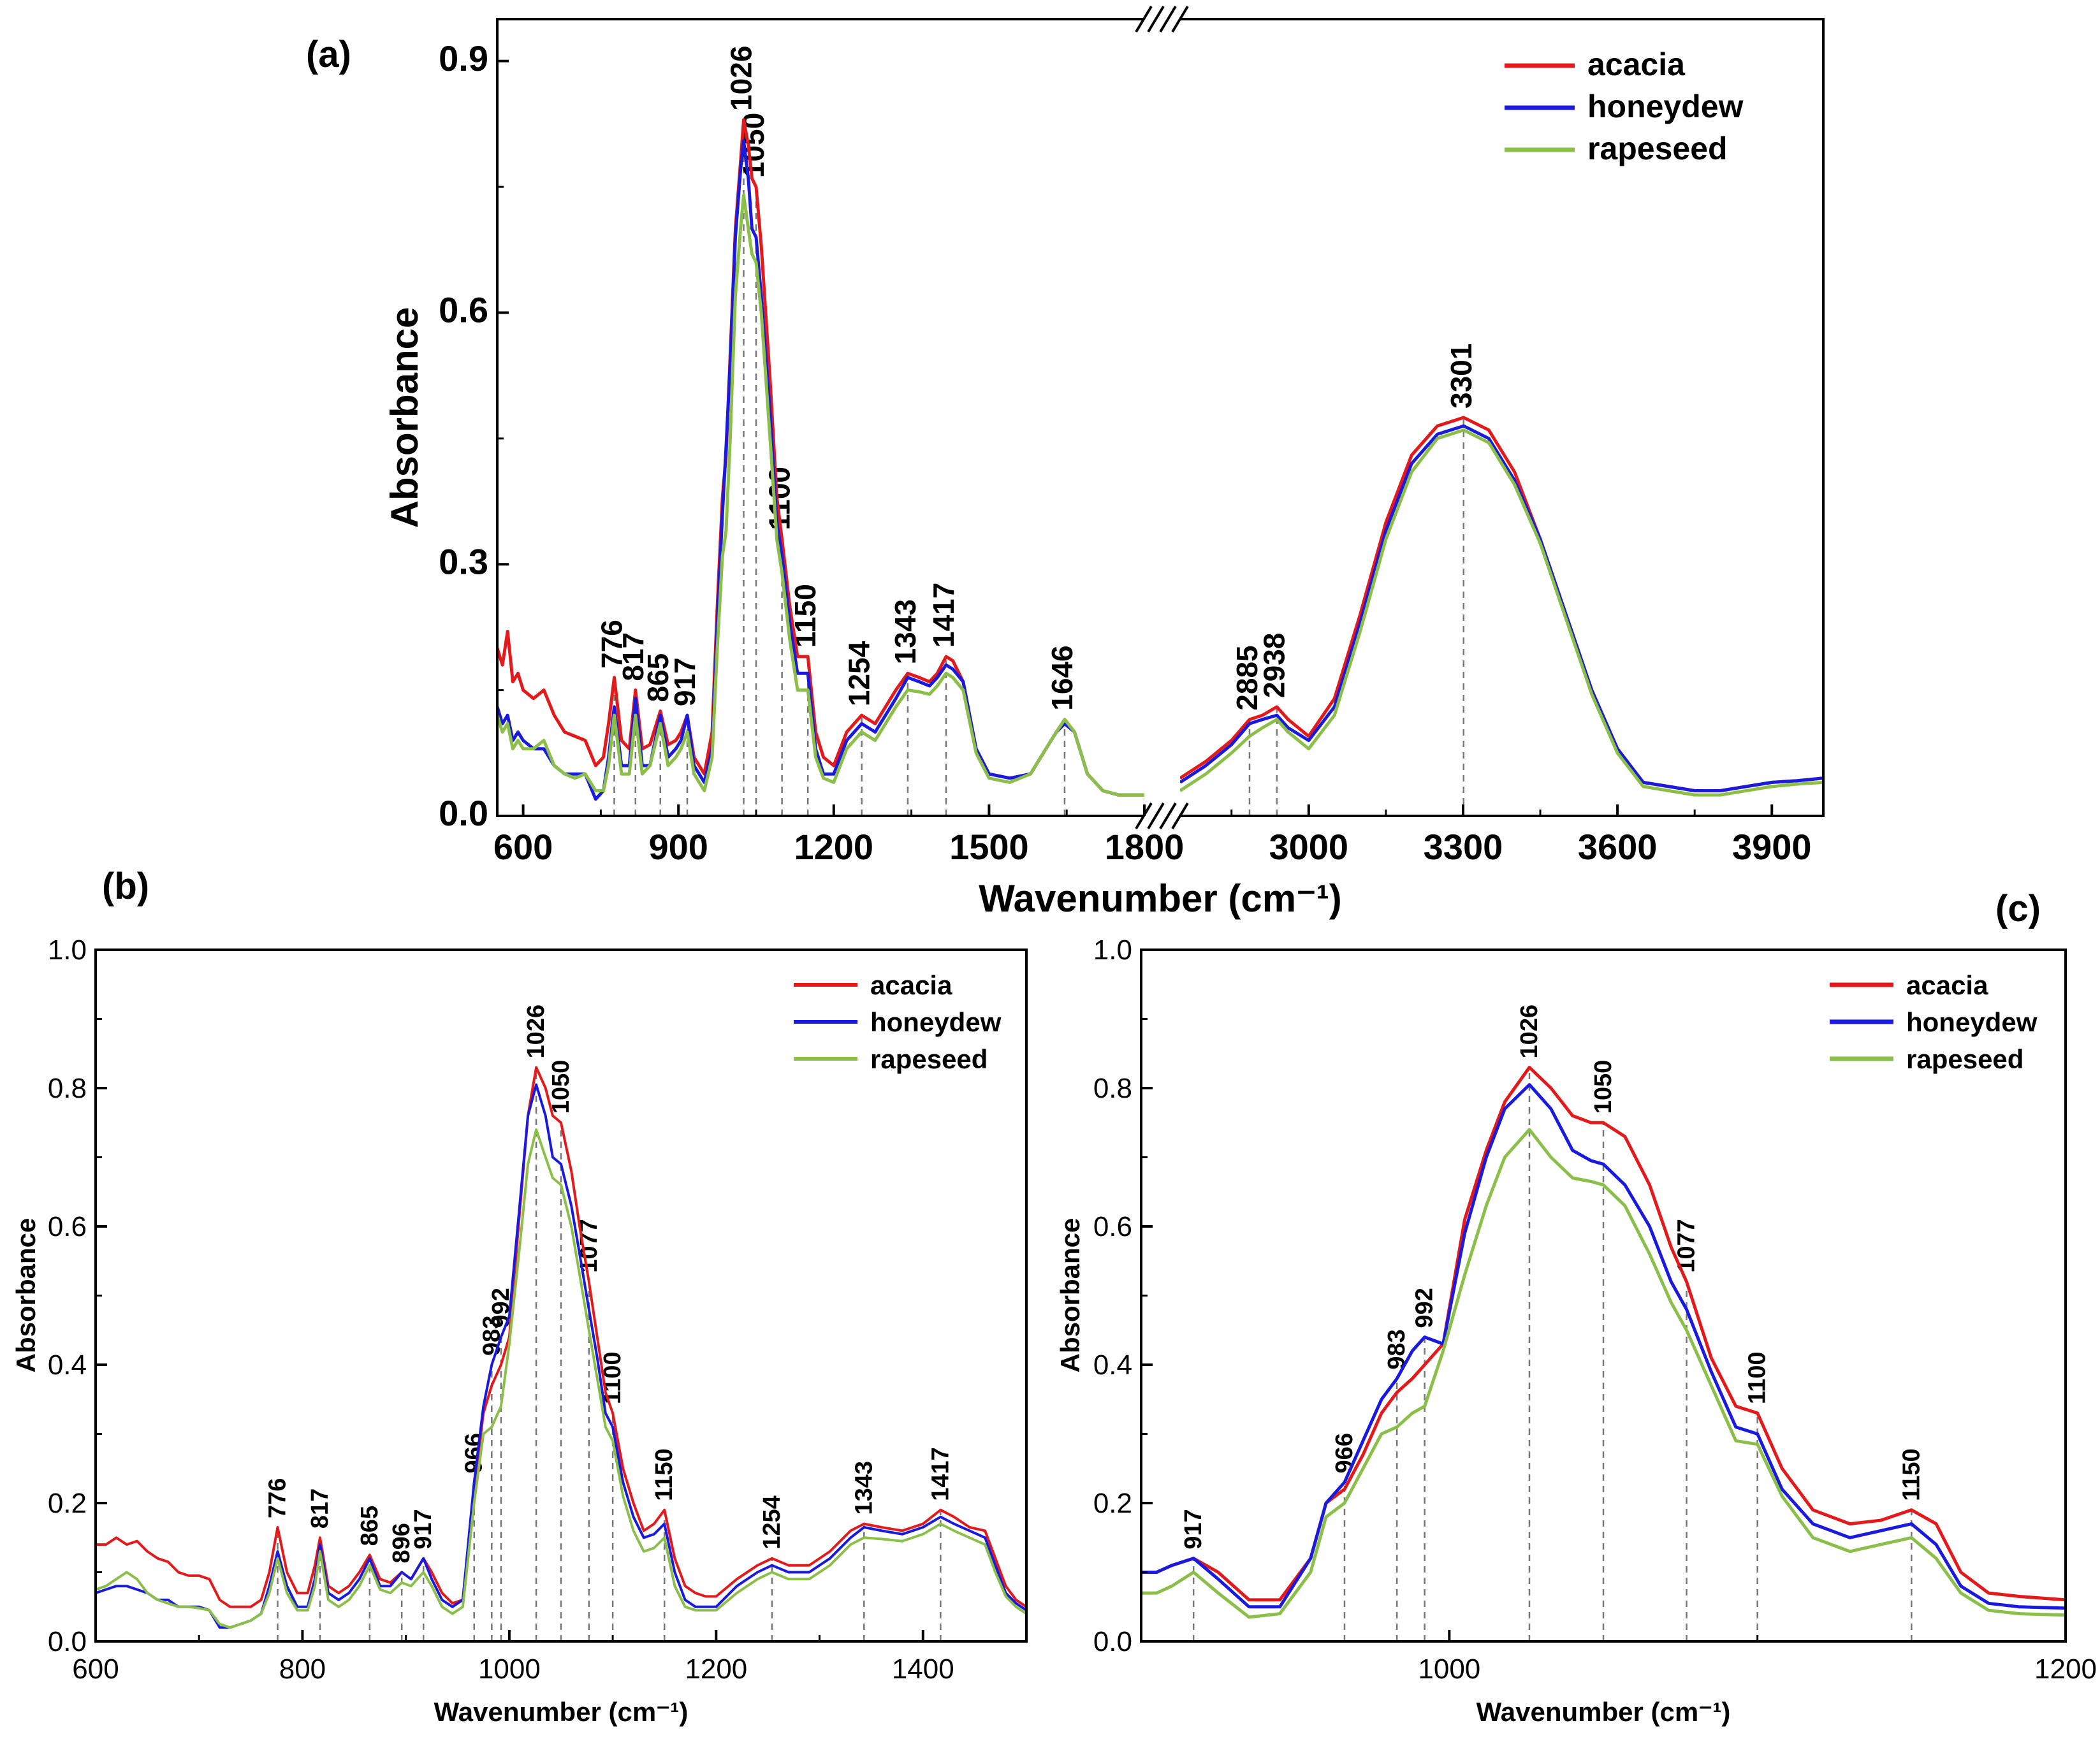 The width and height of the screenshot is (2100, 1737). What do you see at coordinates (561, 1712) in the screenshot?
I see `panel-b-xlabel: Wavenumber (cm⁻¹)` at bounding box center [561, 1712].